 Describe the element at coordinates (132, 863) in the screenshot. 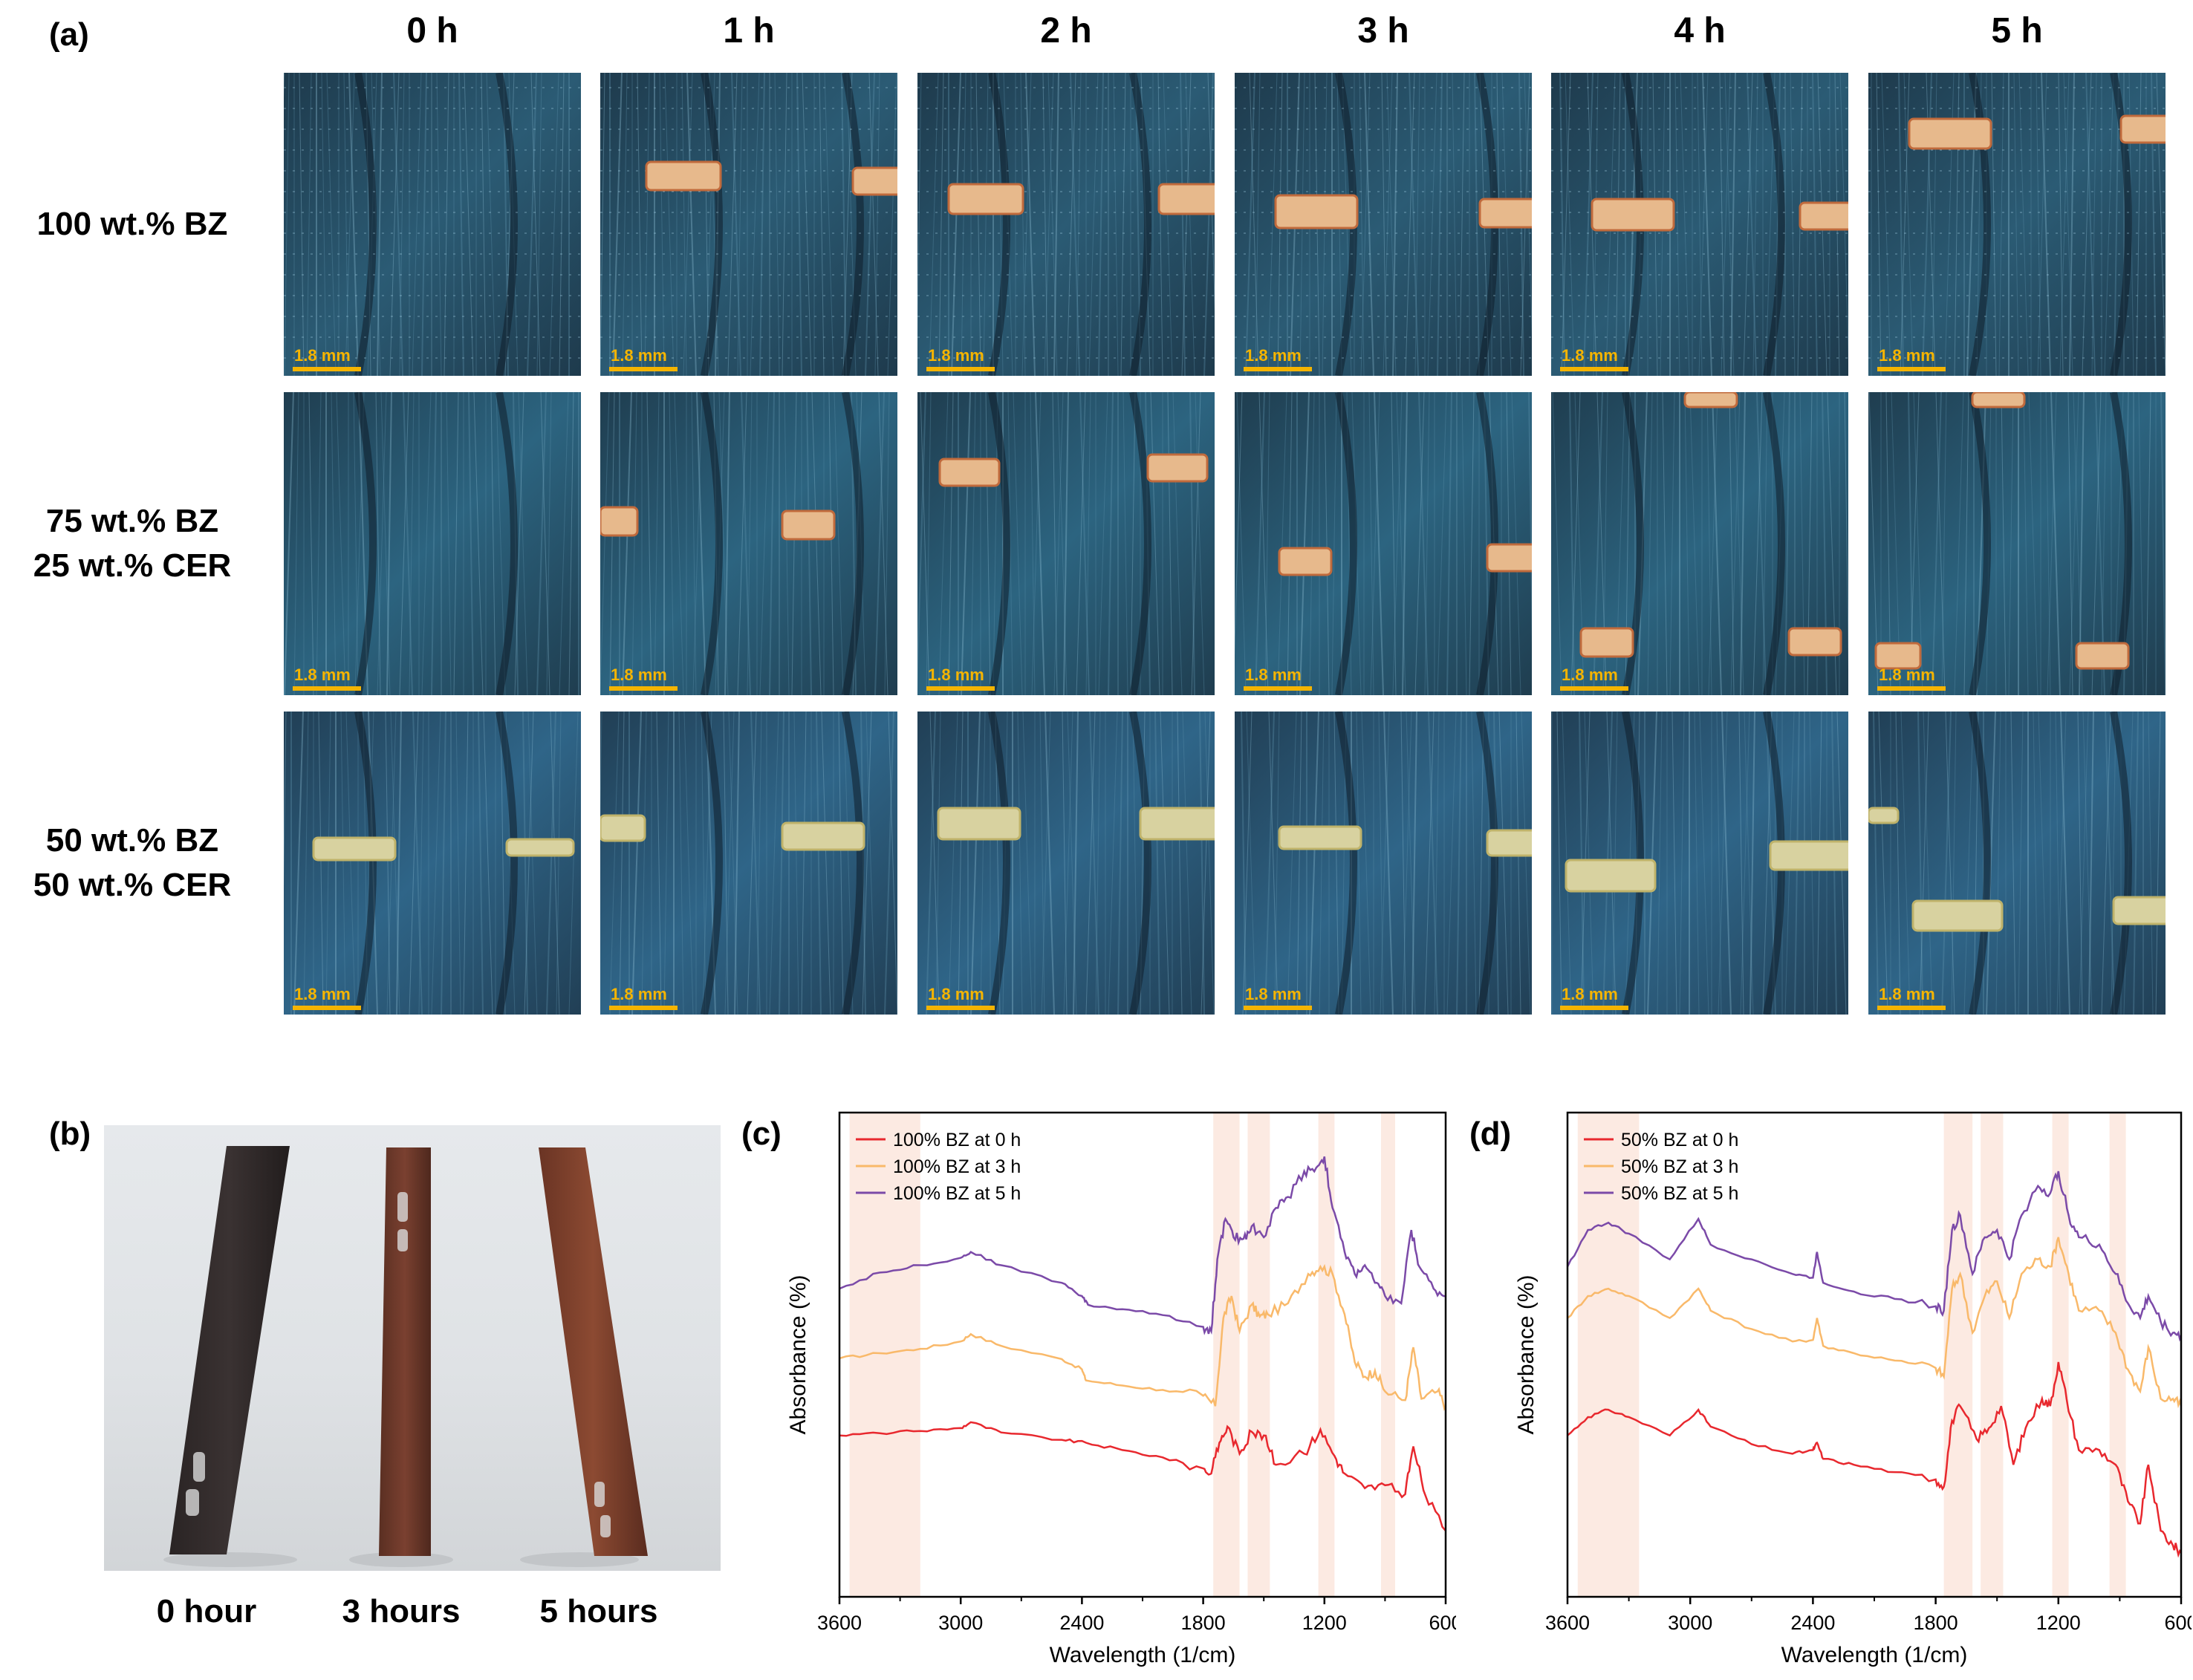

I see `row-header-2: 50 wt.% BZ 50 wt.% CER` at that location.